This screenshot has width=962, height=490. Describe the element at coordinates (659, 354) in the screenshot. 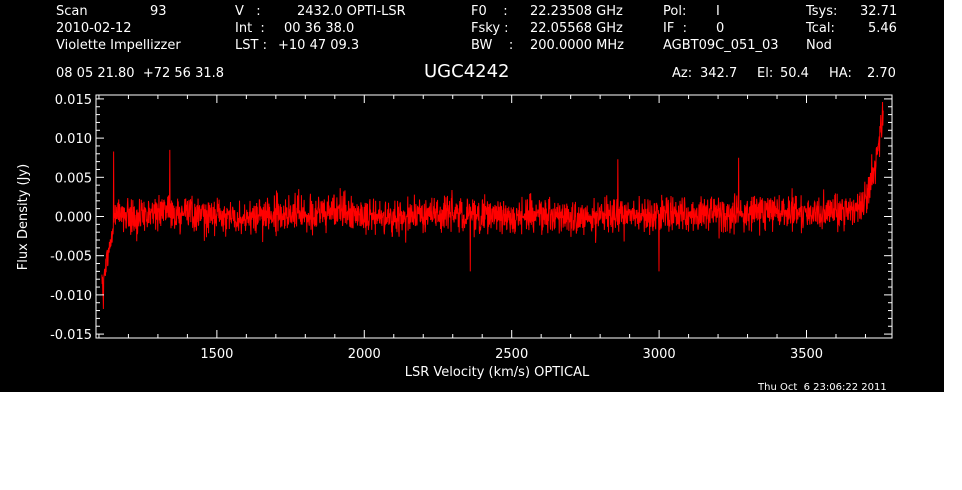

I see `x-tick-label: 3000` at that location.